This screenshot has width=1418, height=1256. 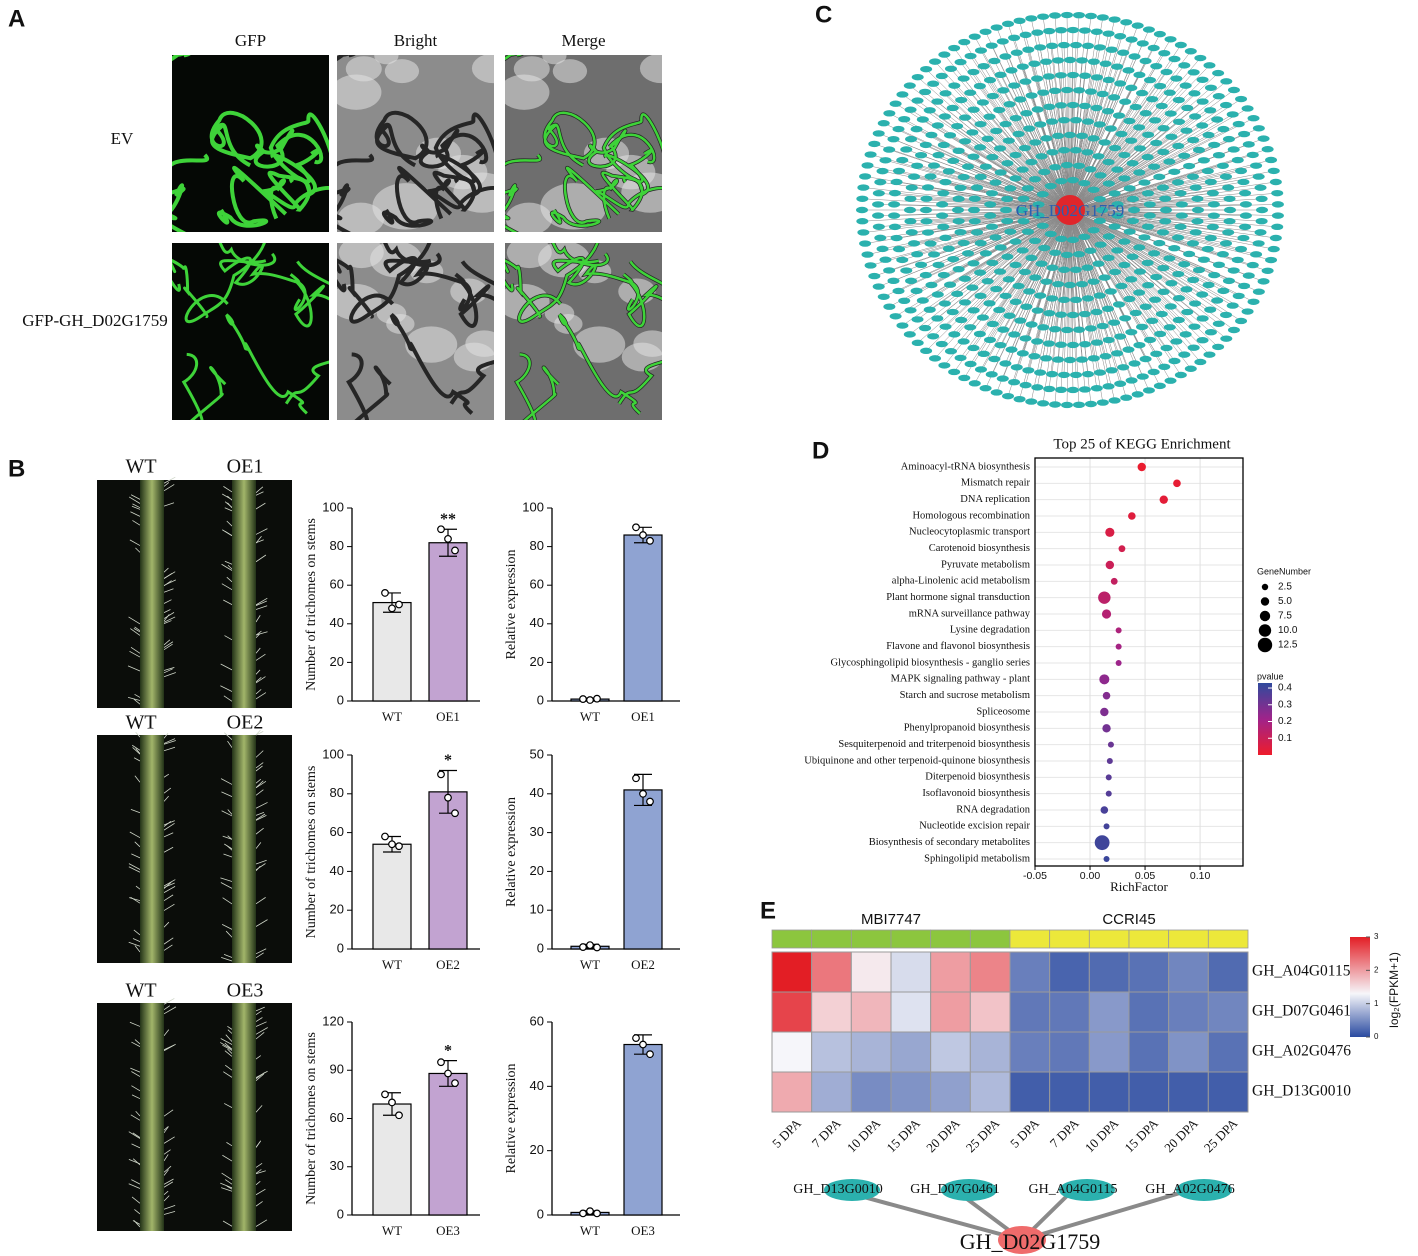 What do you see at coordinates (448, 622) in the screenshot?
I see `bar` at bounding box center [448, 622].